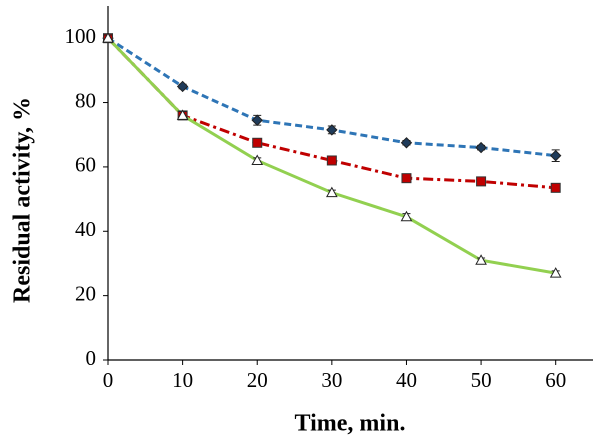 Image resolution: width=600 pixels, height=448 pixels. What do you see at coordinates (350, 424) in the screenshot?
I see `x-axis-title: Time, min.` at bounding box center [350, 424].